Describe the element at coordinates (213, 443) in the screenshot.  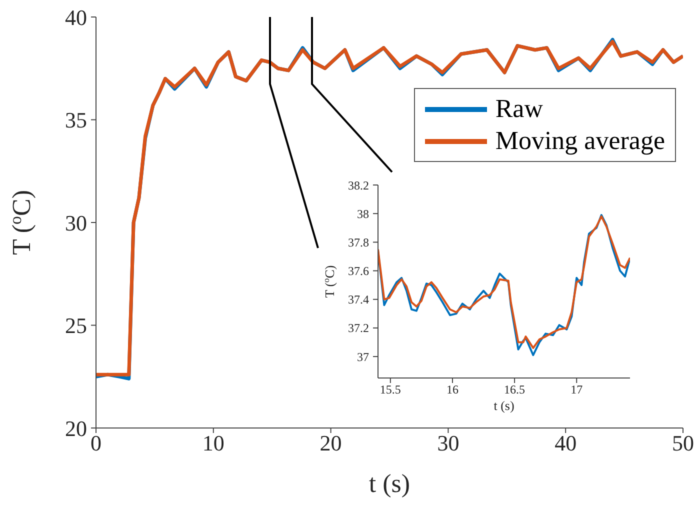
I see `x-tick-label: 10` at that location.